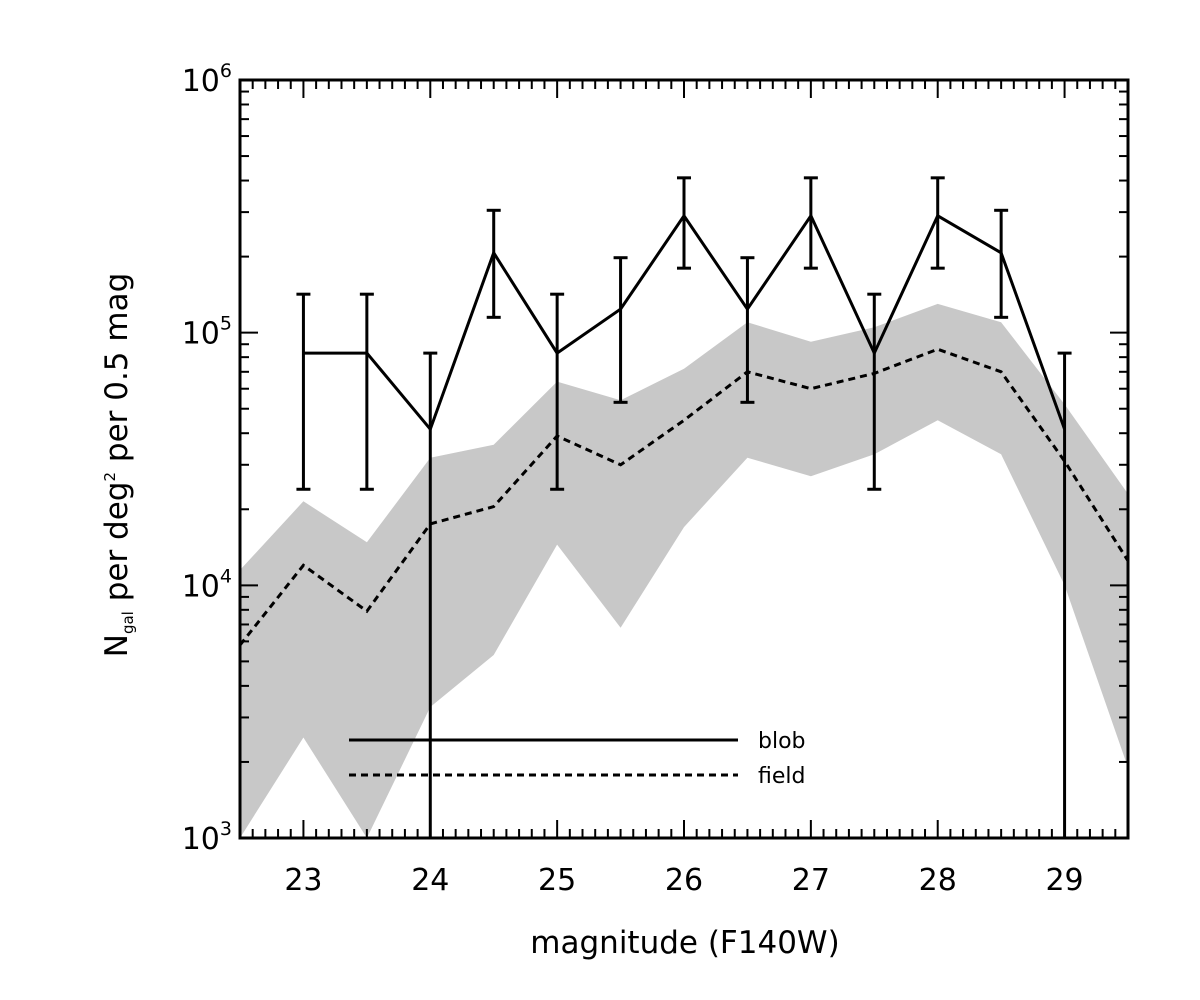 Image resolution: width=1200 pixels, height=1000 pixels. I want to click on y-axis-label-tail: per 0.5 mag, so click(117, 372).